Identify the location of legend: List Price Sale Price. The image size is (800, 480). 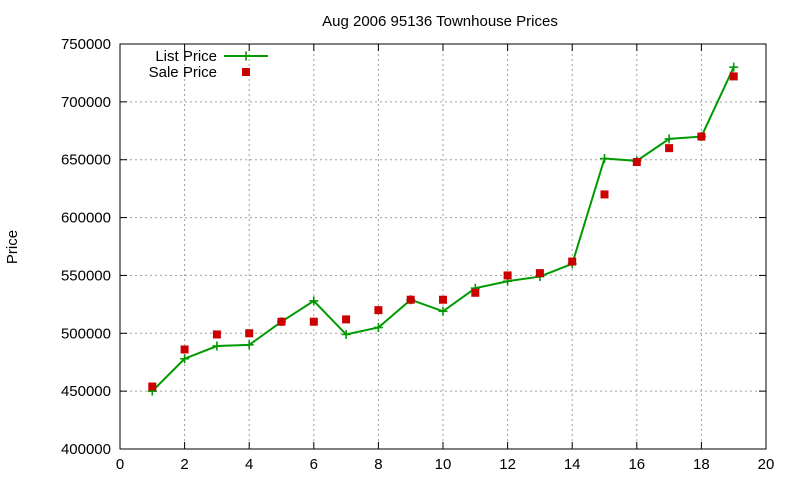
(208, 64).